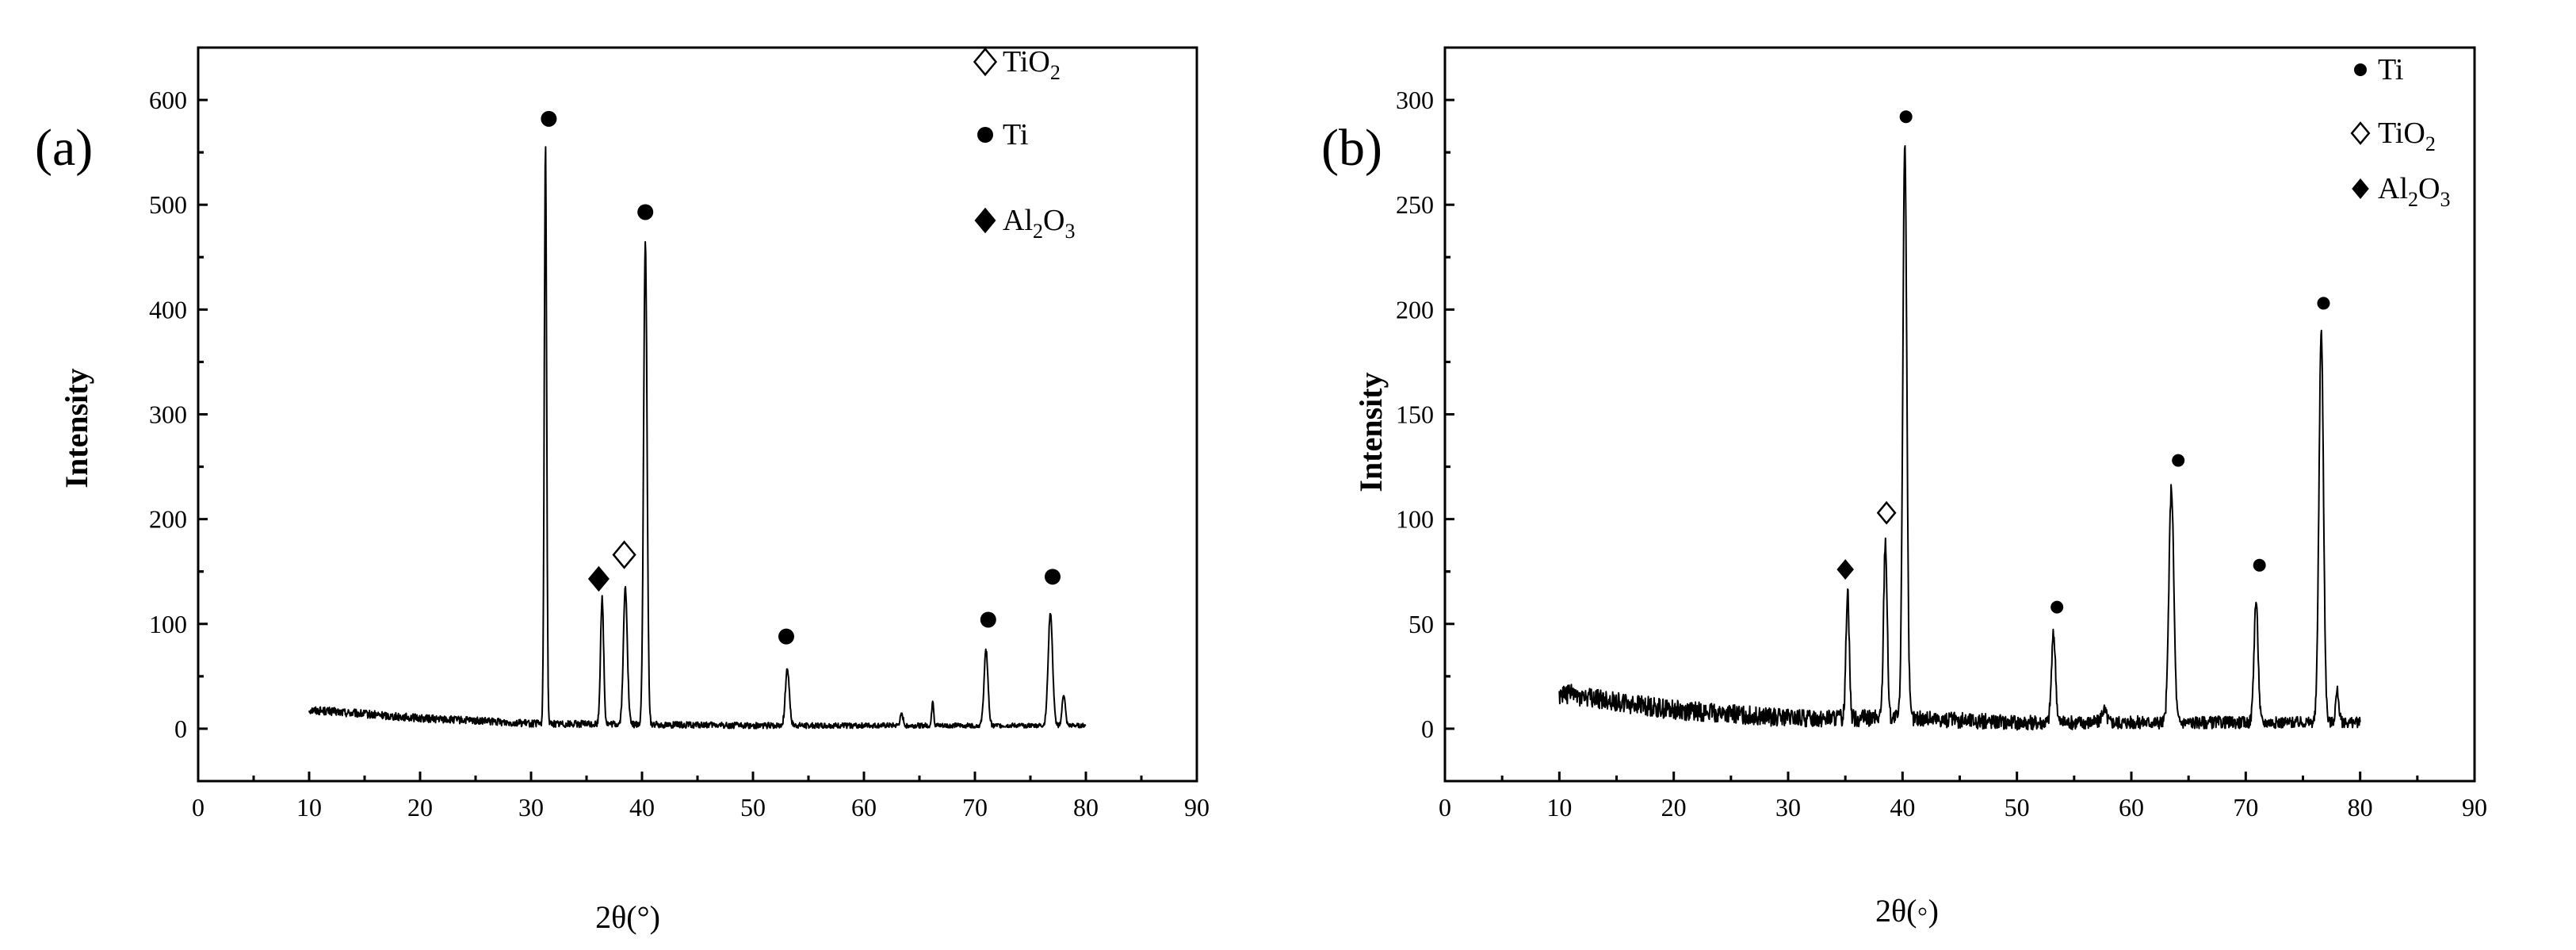 This screenshot has width=2576, height=950. I want to click on x-tick-label-b: 60, so click(2131, 808).